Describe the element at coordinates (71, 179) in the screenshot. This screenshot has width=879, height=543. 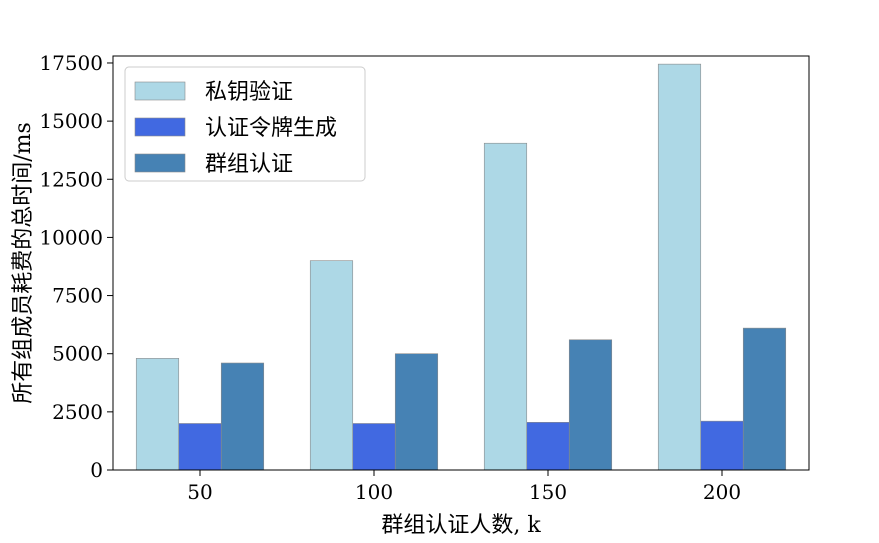
I see `y-tick-label: 12500` at that location.